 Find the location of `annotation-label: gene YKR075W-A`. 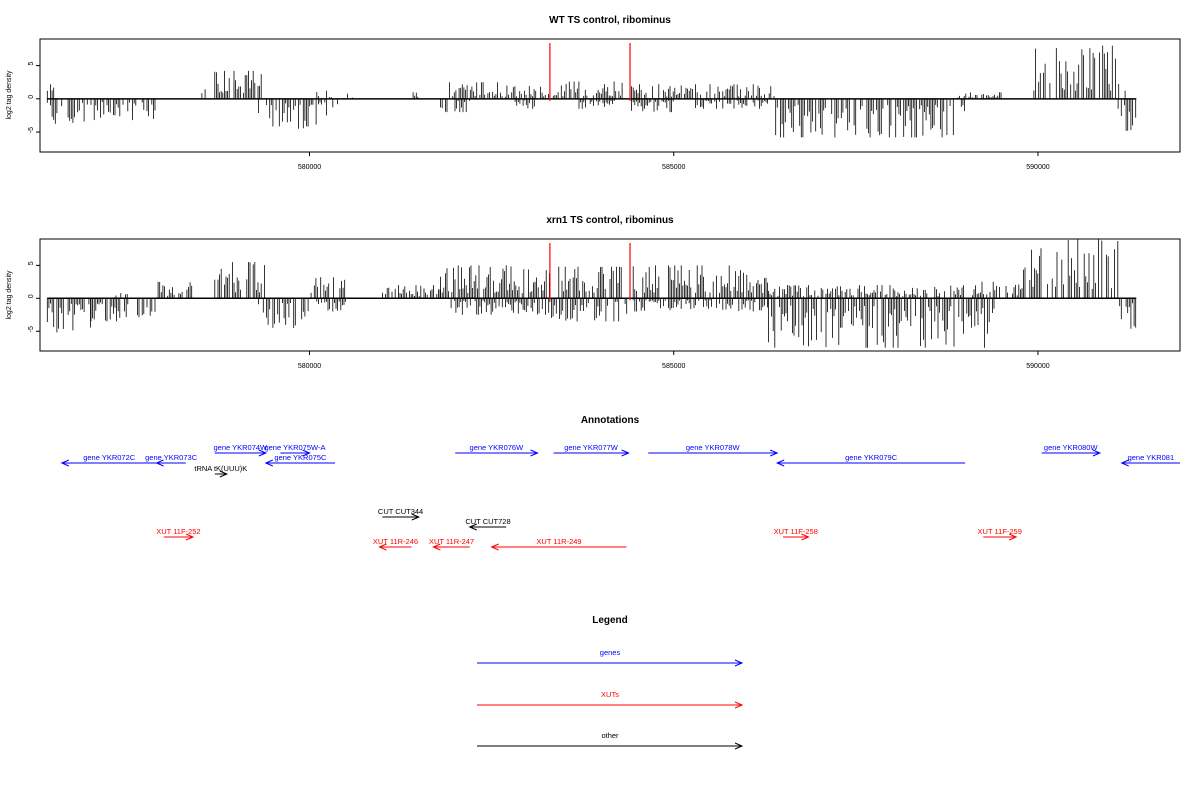

annotation-label: gene YKR075W-A is located at coordinates (294, 447).